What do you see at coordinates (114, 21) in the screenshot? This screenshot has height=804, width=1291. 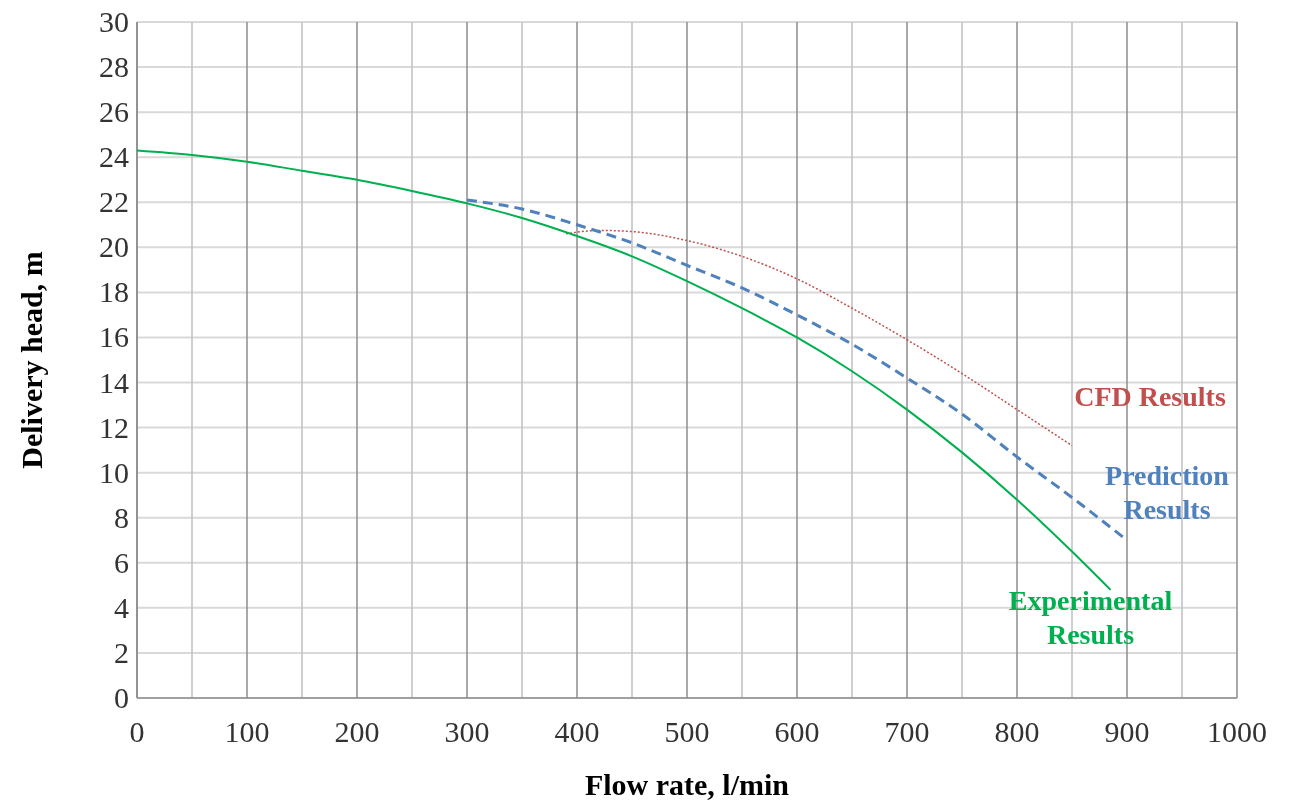 I see `y-tick-label: 30` at bounding box center [114, 21].